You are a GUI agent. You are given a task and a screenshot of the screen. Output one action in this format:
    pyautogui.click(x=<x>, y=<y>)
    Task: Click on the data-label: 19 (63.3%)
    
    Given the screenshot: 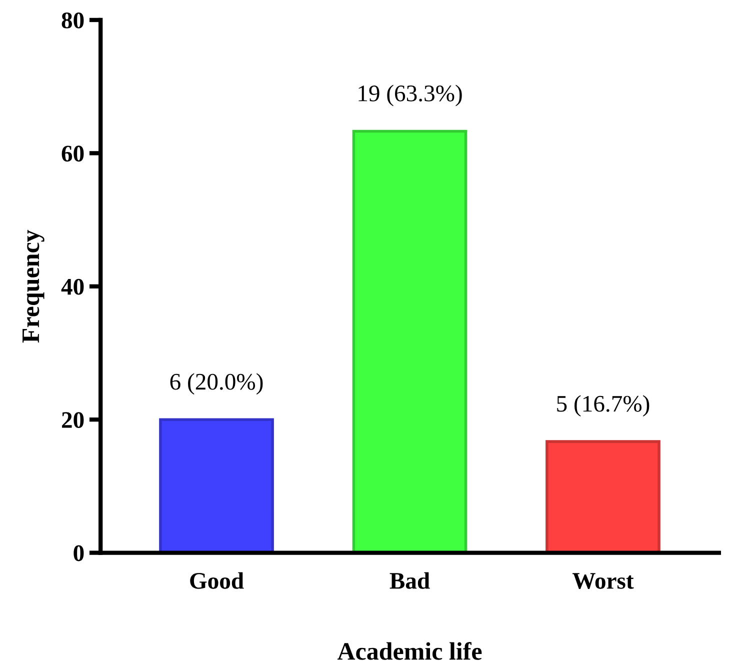 What is the action you would take?
    pyautogui.click(x=410, y=95)
    